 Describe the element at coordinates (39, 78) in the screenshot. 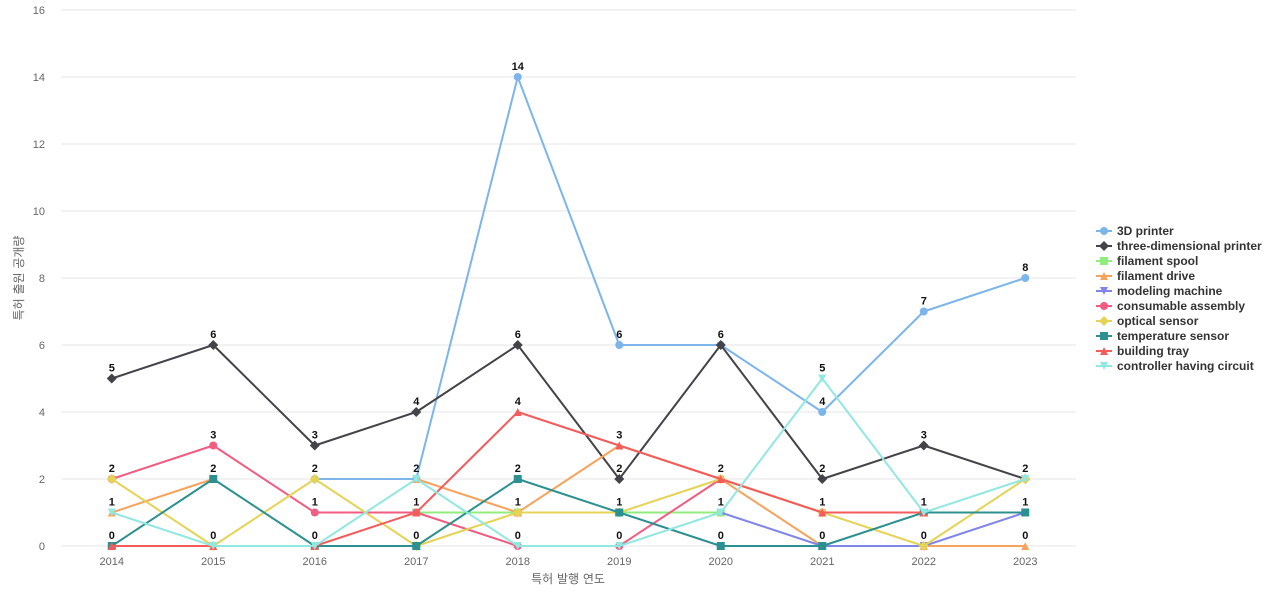

I see `y-tick-label: 14` at that location.